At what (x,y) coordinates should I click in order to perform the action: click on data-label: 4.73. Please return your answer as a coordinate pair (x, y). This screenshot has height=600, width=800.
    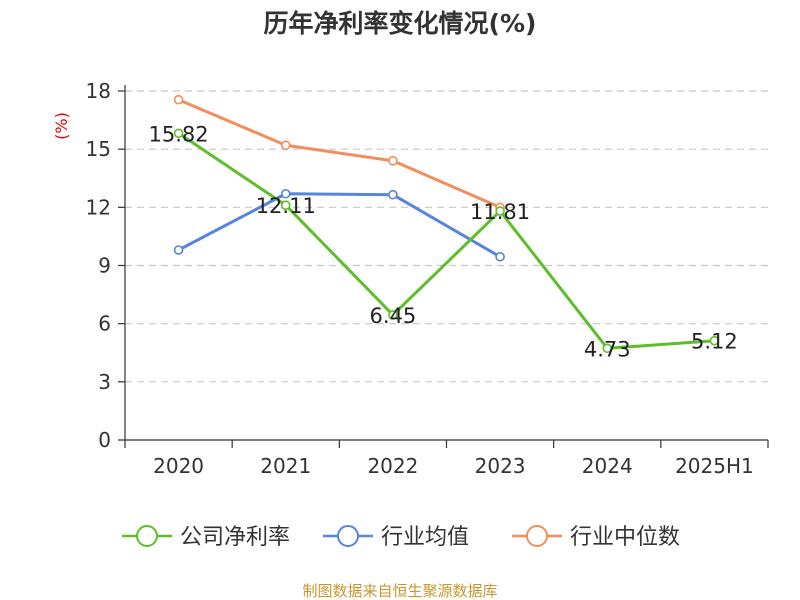
    Looking at the image, I should click on (607, 349).